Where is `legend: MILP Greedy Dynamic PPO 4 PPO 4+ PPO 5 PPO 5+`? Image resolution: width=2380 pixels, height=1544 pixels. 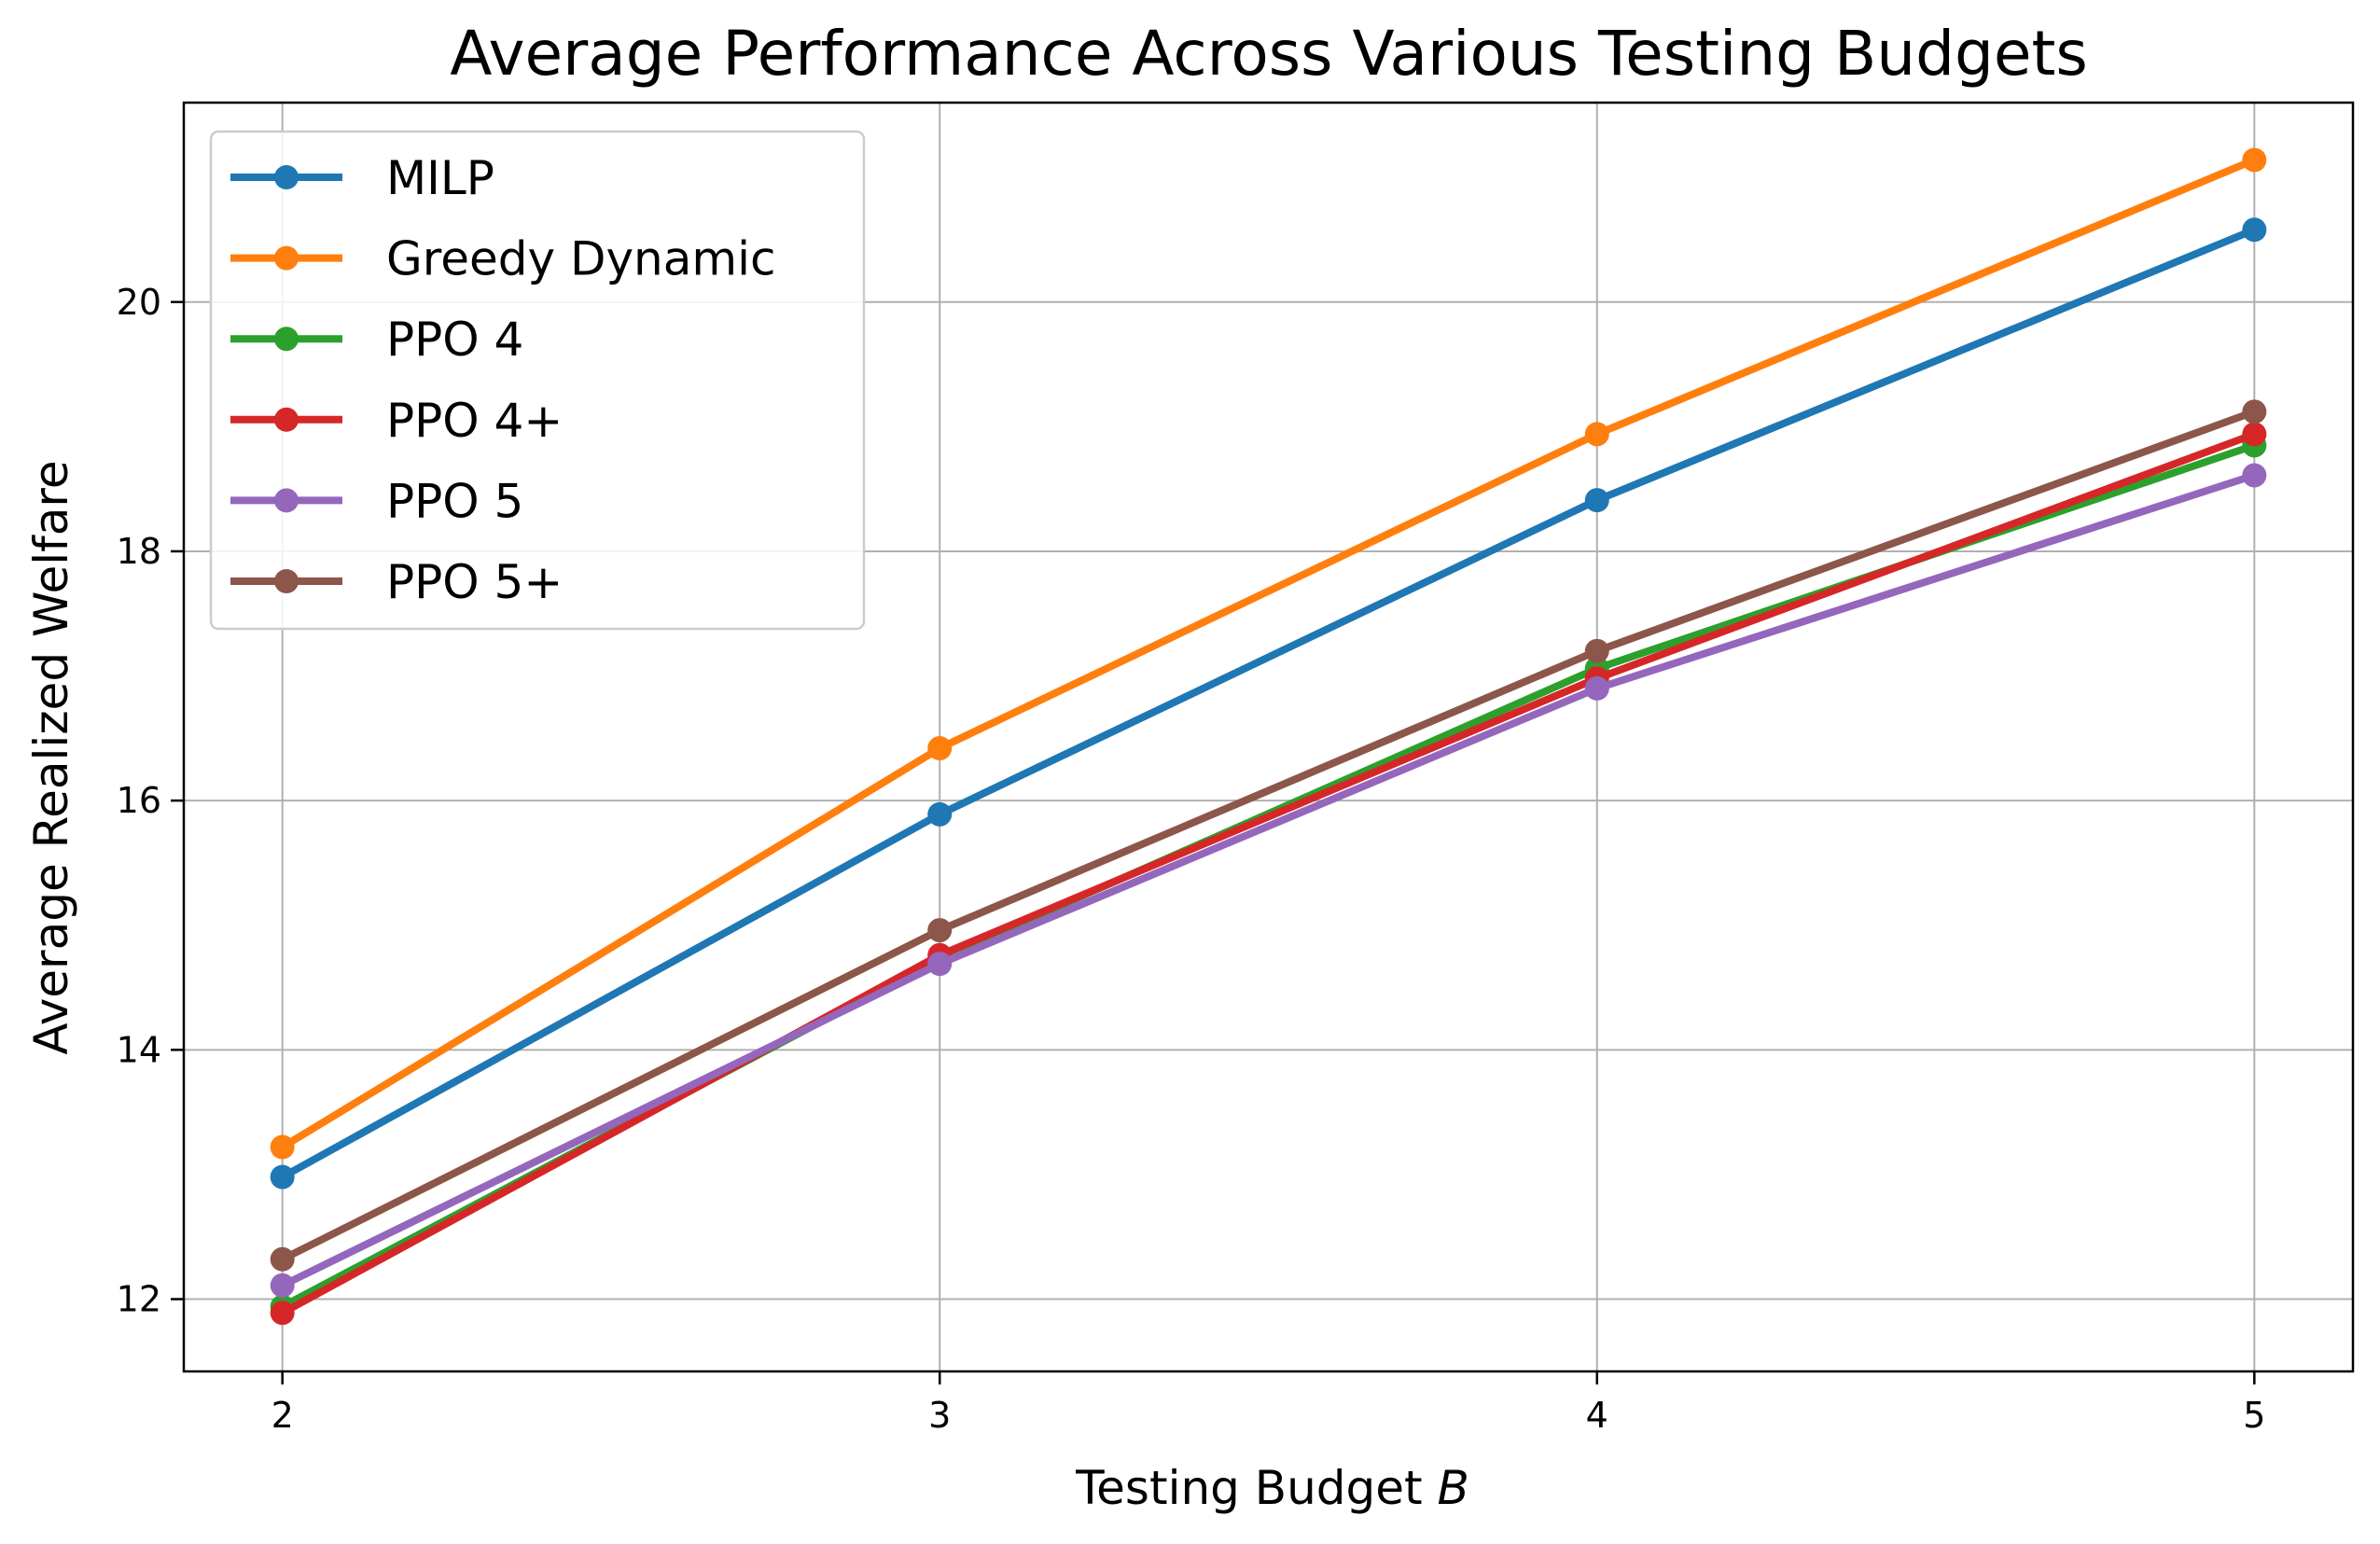 legend: MILP Greedy Dynamic PPO 4 PPO 4+ PPO 5 PPO 5+ is located at coordinates (538, 380).